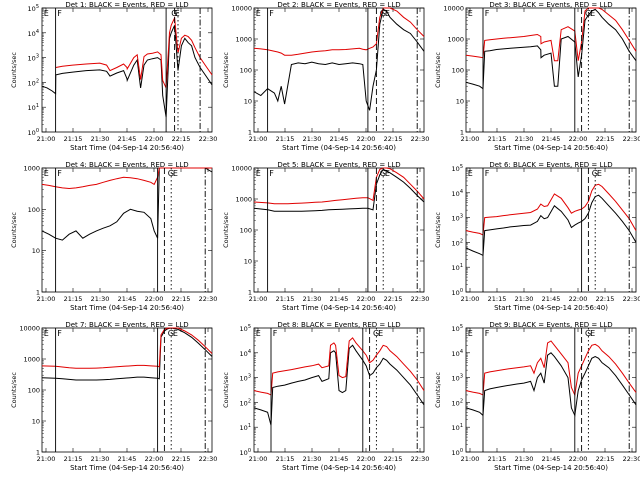  Describe the element at coordinates (338, 325) in the screenshot. I see `panel-title: Det 8: BLACK = Events, RED = LLD` at that location.